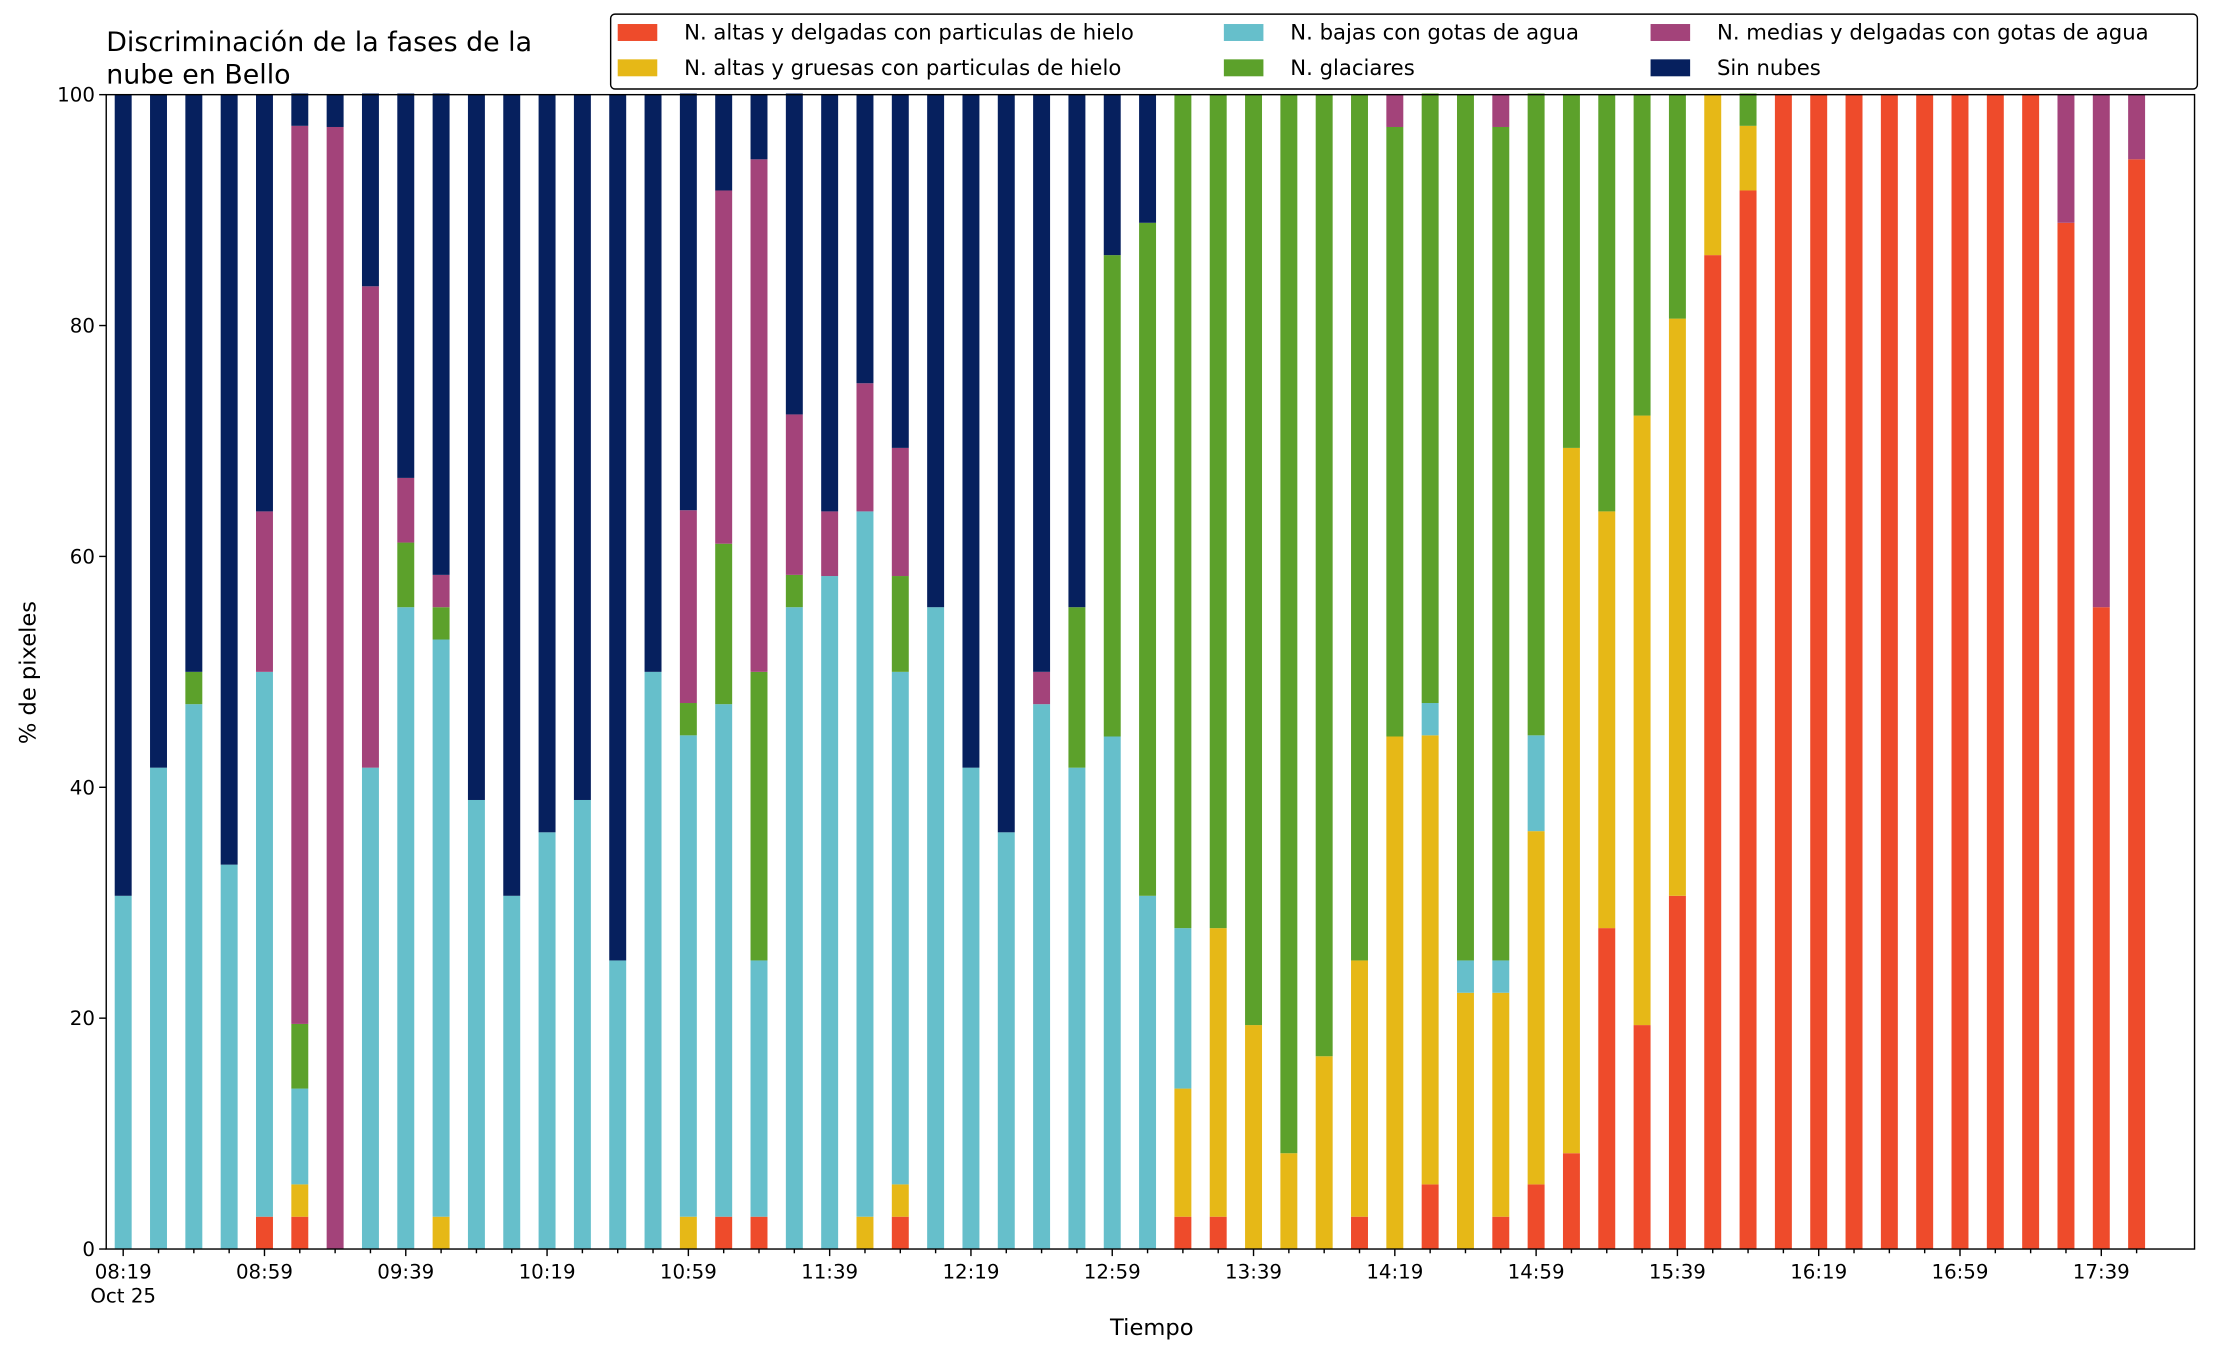 The image size is (2216, 1355). Describe the element at coordinates (1253, 1272) in the screenshot. I see `x-tick-label: 13:39` at that location.